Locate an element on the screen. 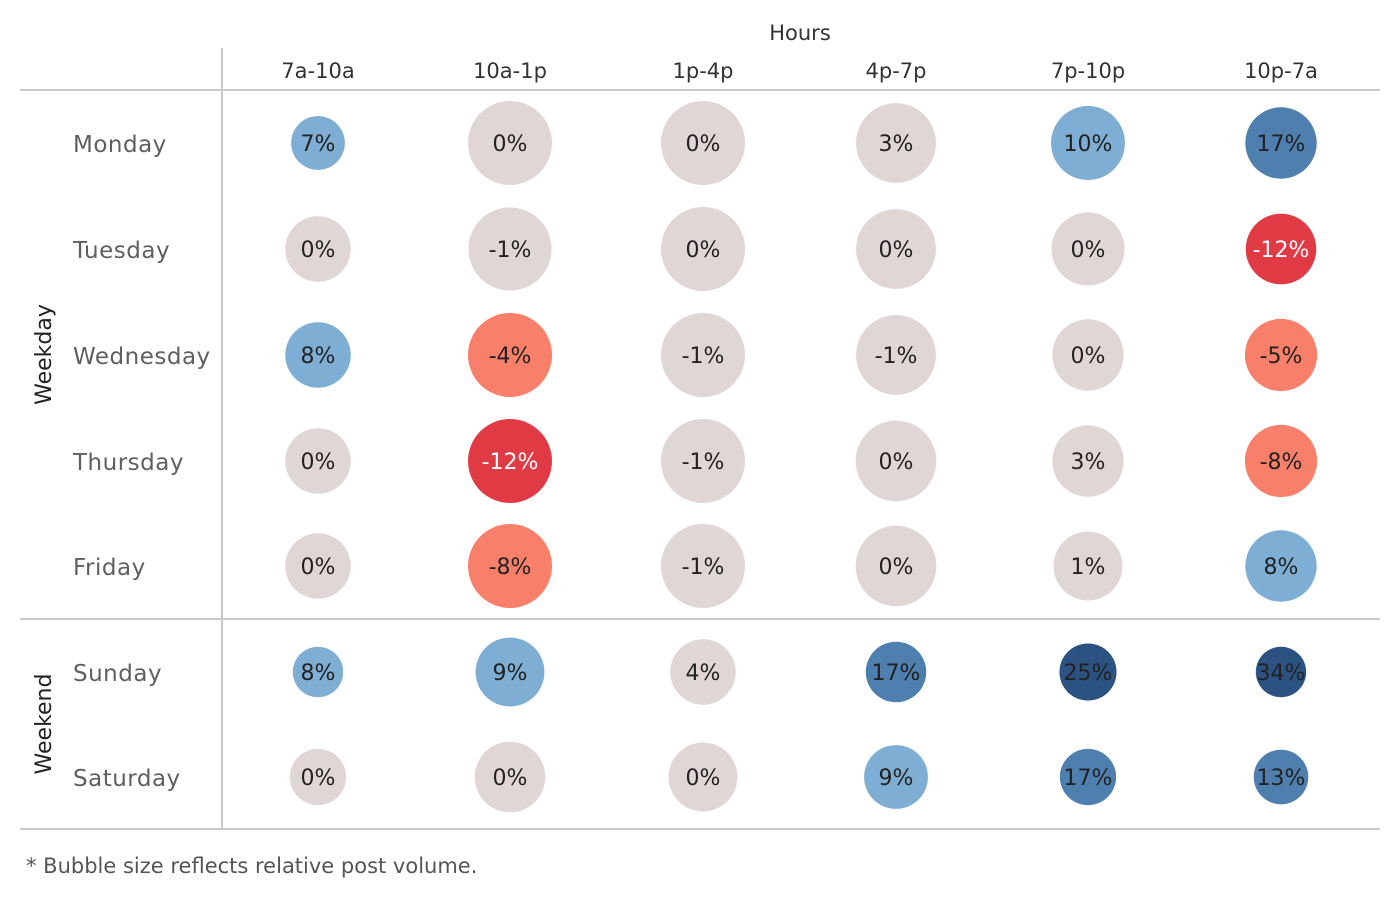 Image resolution: width=1400 pixels, height=900 pixels. bubble-tuesday-10p-7a is located at coordinates (1281, 249).